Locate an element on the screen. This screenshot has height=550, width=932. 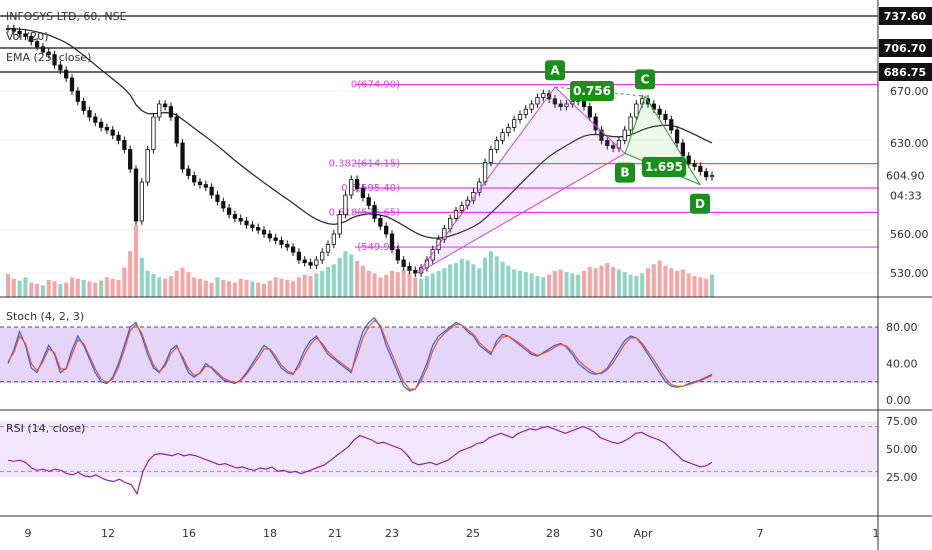
time-tick: 7 is located at coordinates (760, 533).